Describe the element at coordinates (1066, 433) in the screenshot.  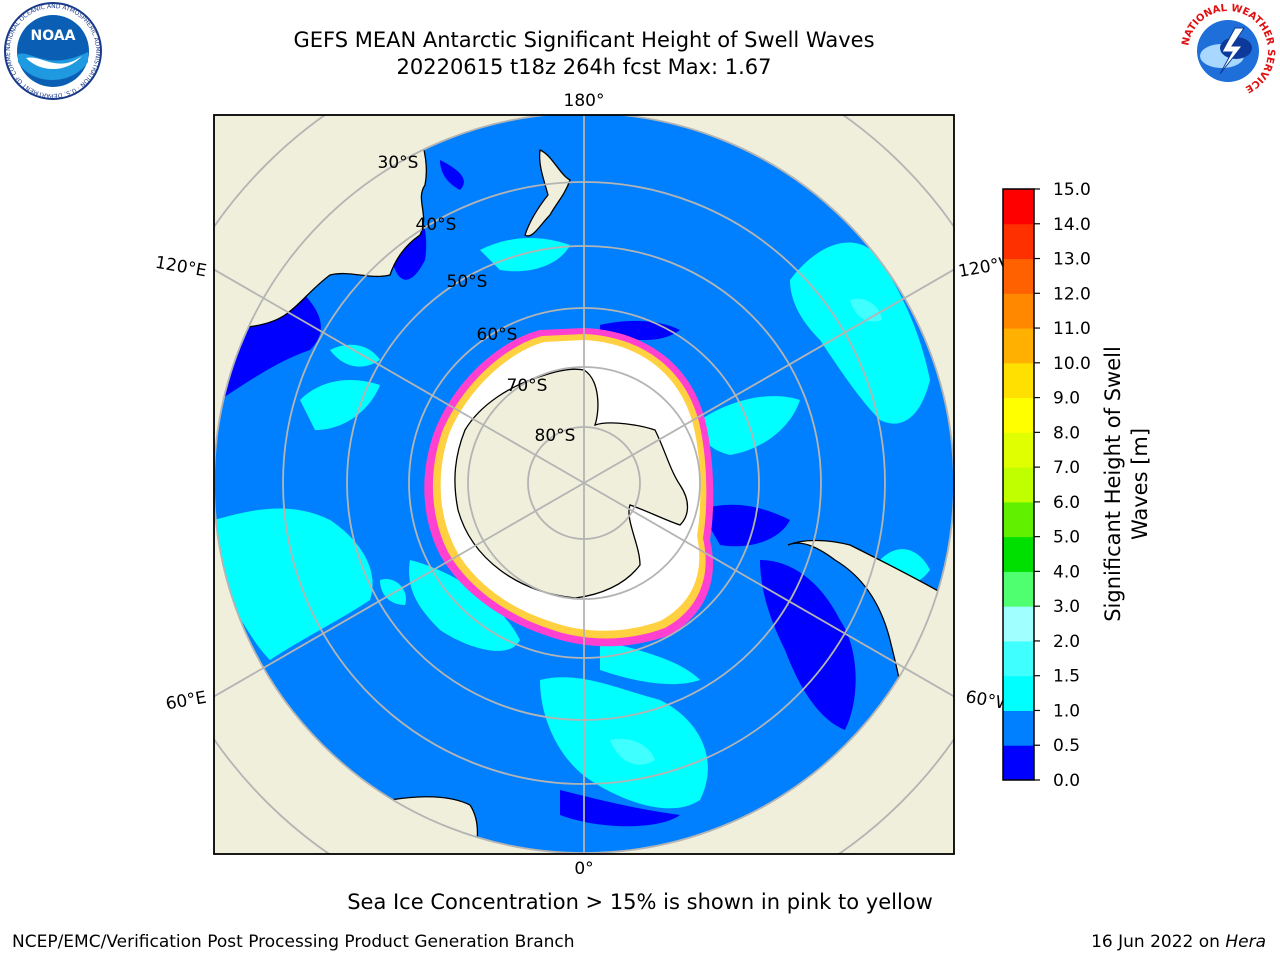
I see `colorbar-tick-label: 8.0` at that location.